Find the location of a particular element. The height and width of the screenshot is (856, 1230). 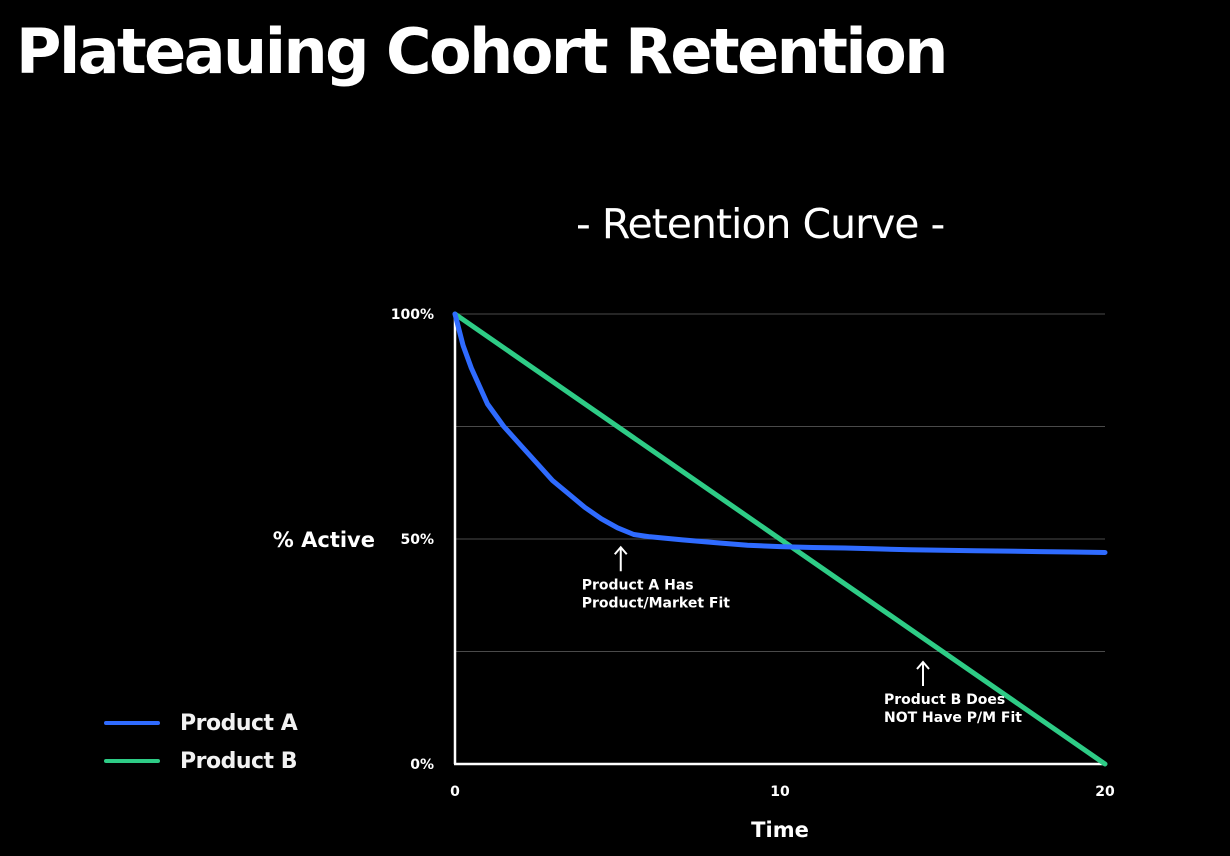

legend-item-product-b: Product B is located at coordinates (200, 761).